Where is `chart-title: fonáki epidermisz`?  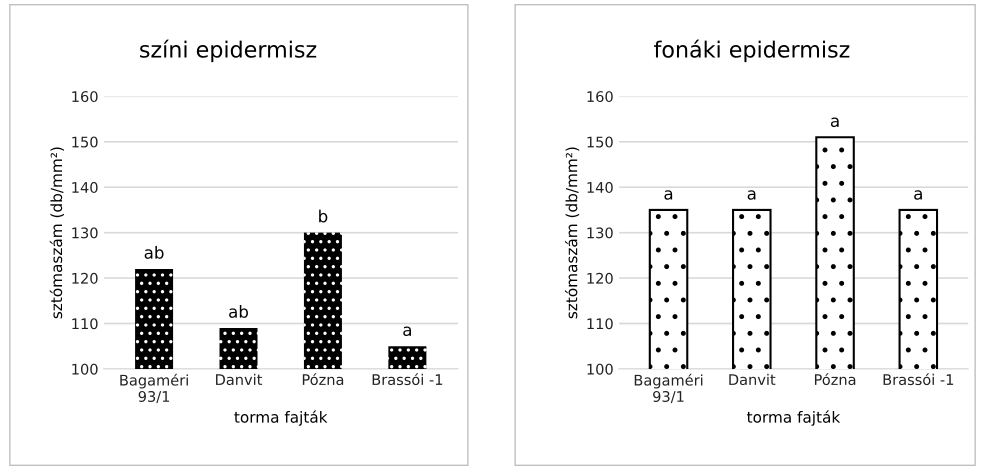 chart-title: fonáki epidermisz is located at coordinates (752, 51).